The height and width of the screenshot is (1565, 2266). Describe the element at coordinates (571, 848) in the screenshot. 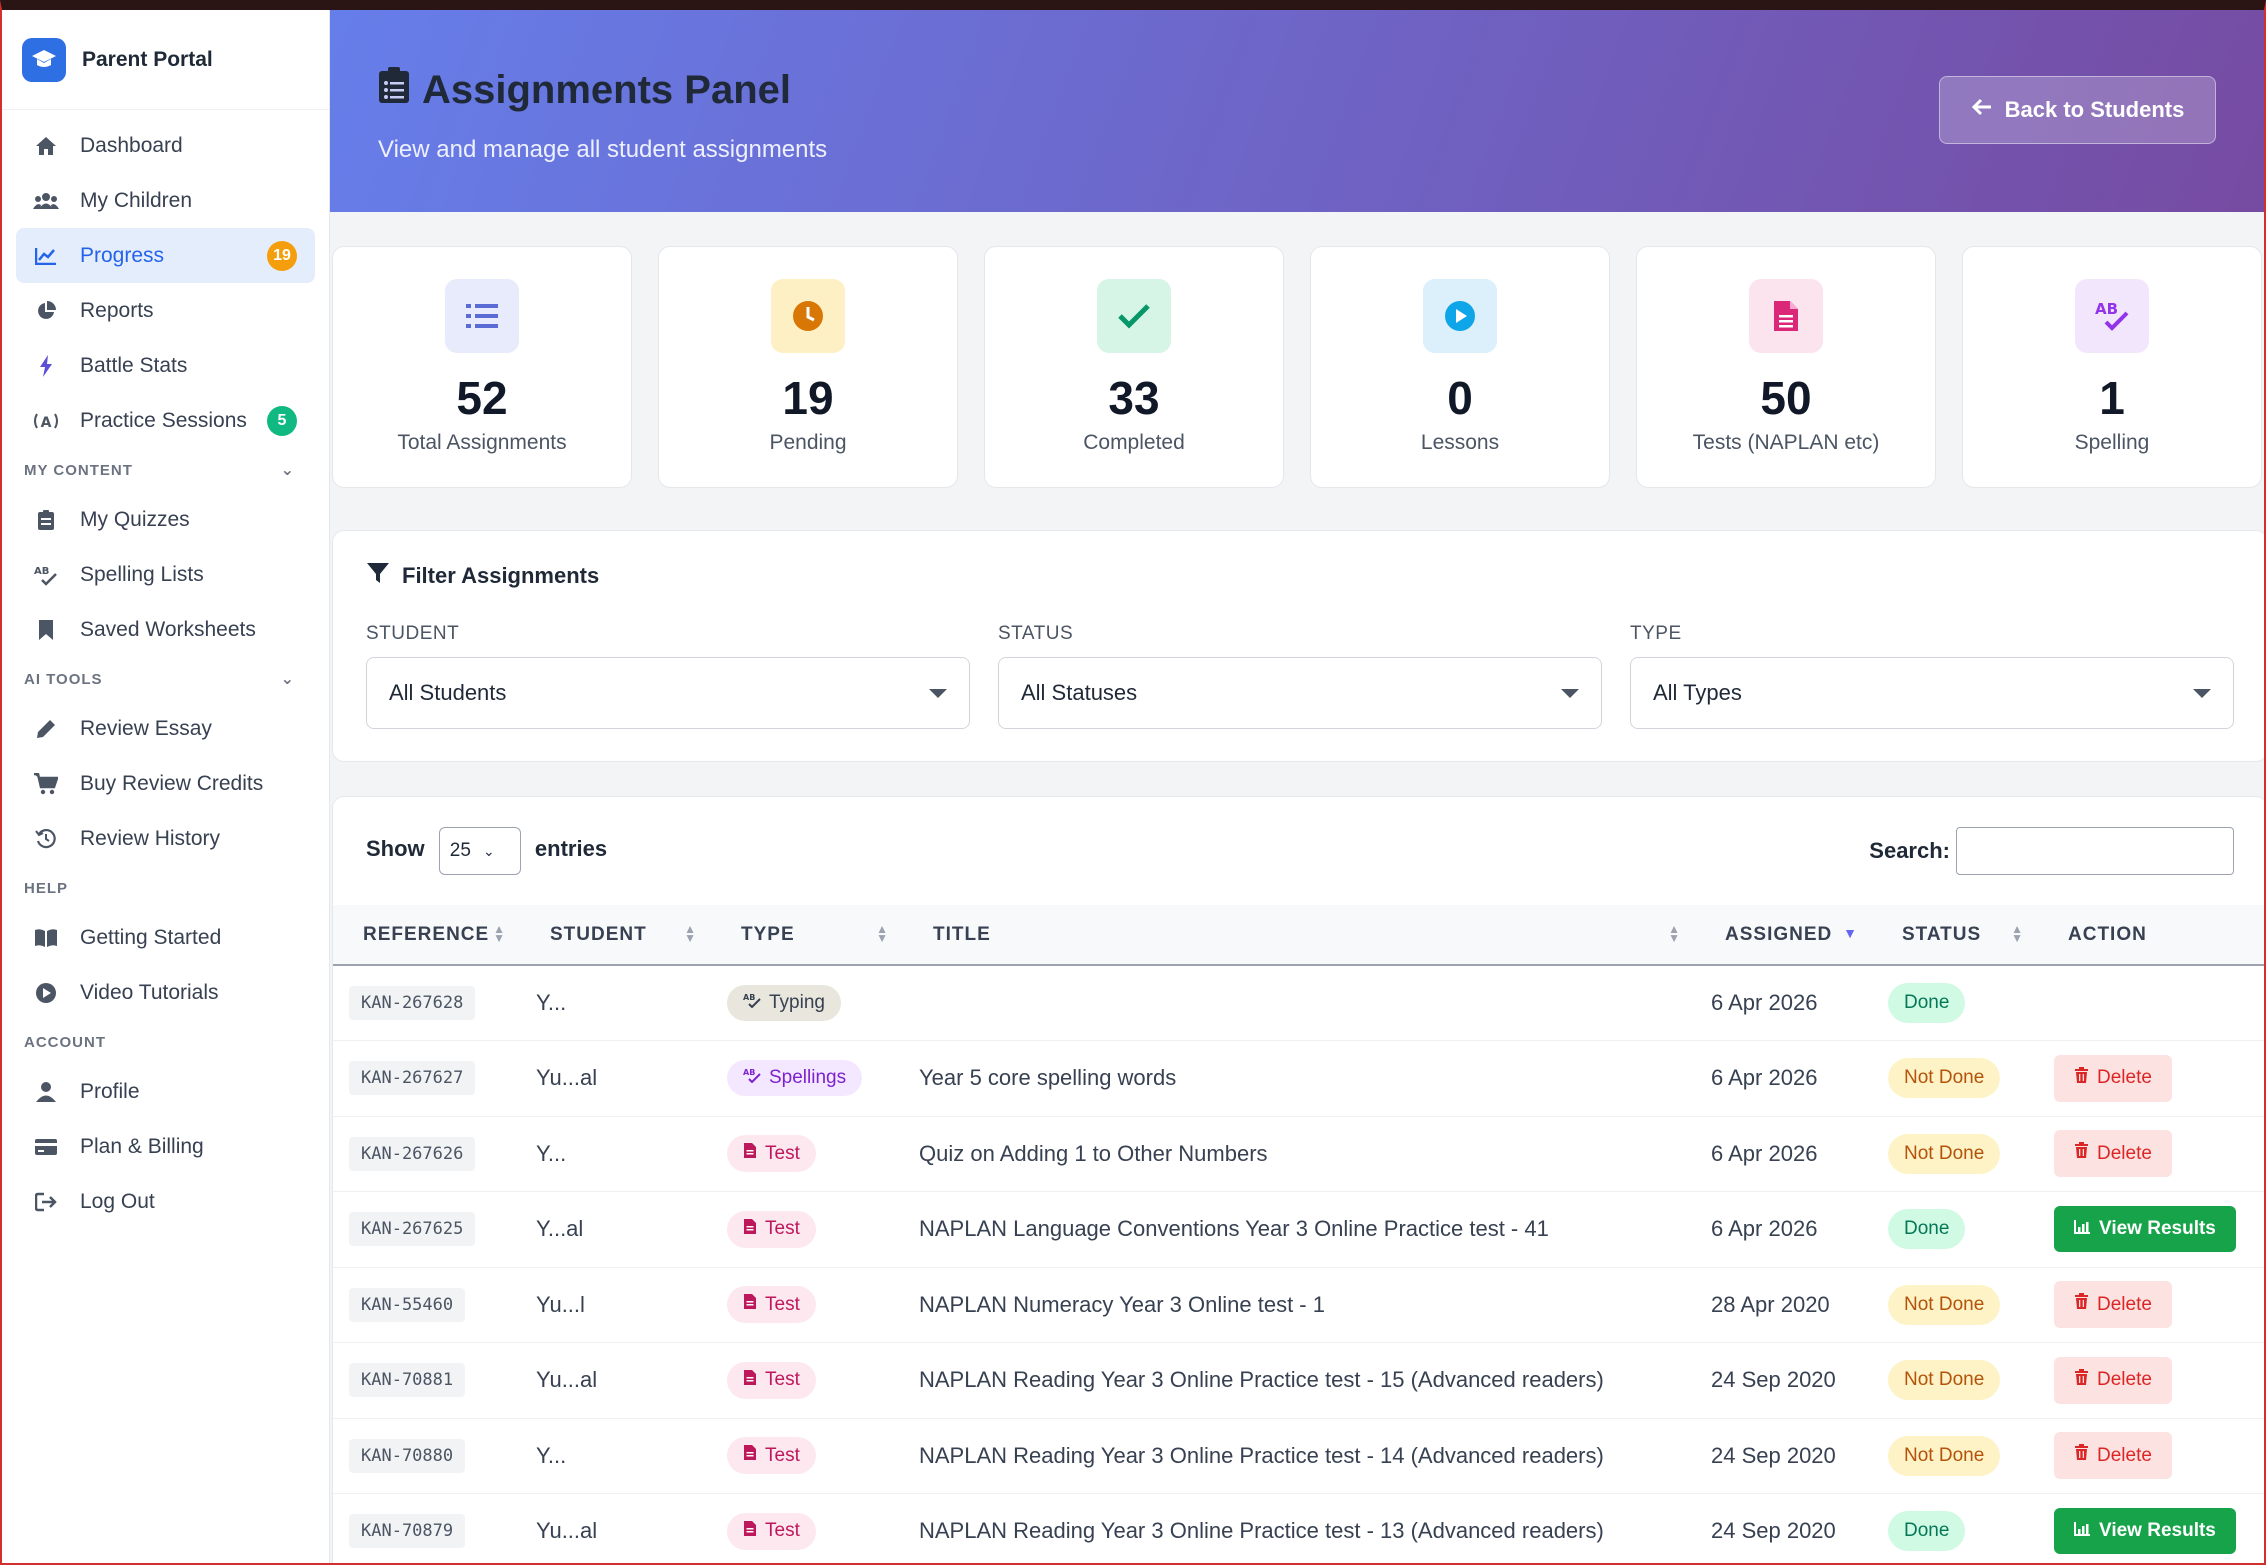

I see `entries-label: entries` at that location.